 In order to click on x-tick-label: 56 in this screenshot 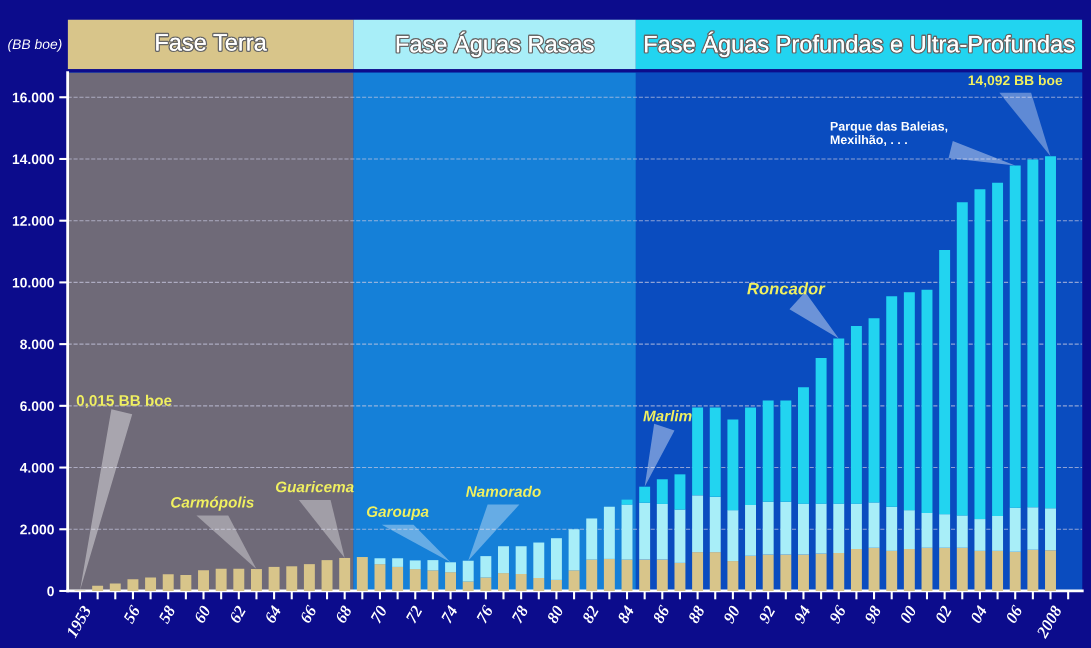, I will do `click(131, 614)`.